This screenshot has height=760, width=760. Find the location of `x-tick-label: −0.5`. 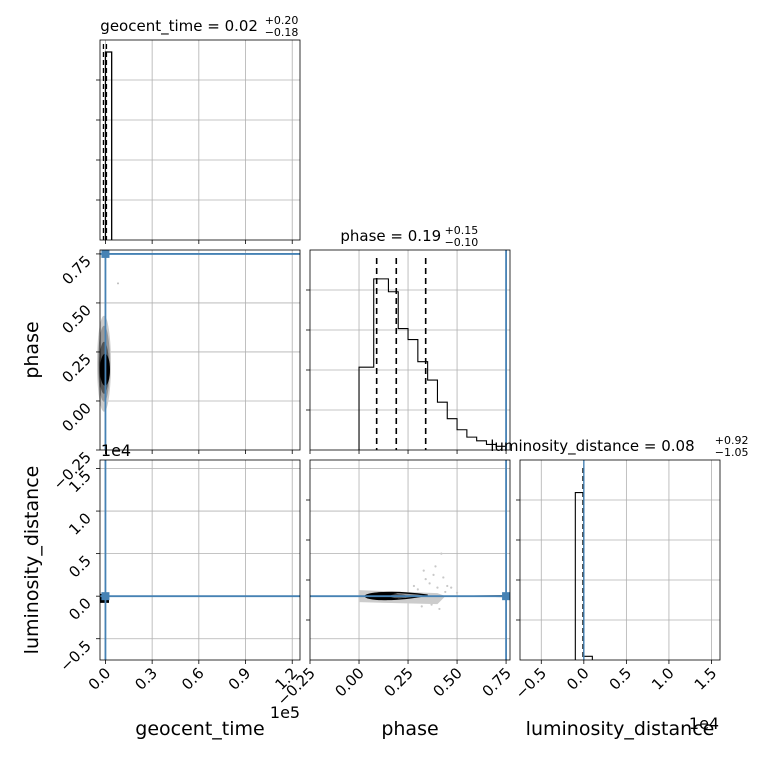

x-tick-label: −0.5 is located at coordinates (531, 683).